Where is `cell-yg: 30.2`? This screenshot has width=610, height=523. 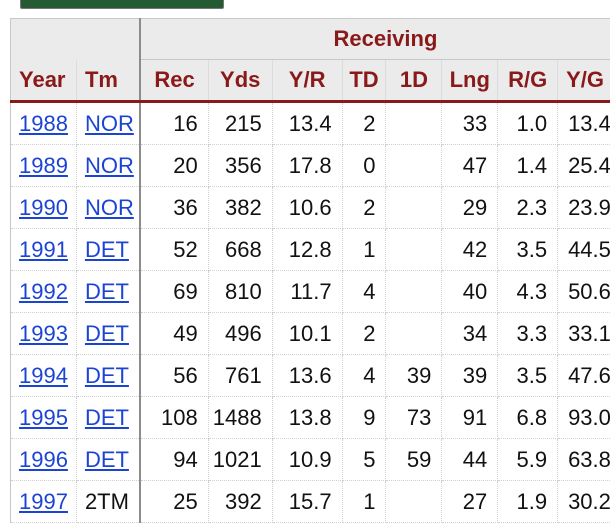 cell-yg: 30.2 is located at coordinates (584, 502).